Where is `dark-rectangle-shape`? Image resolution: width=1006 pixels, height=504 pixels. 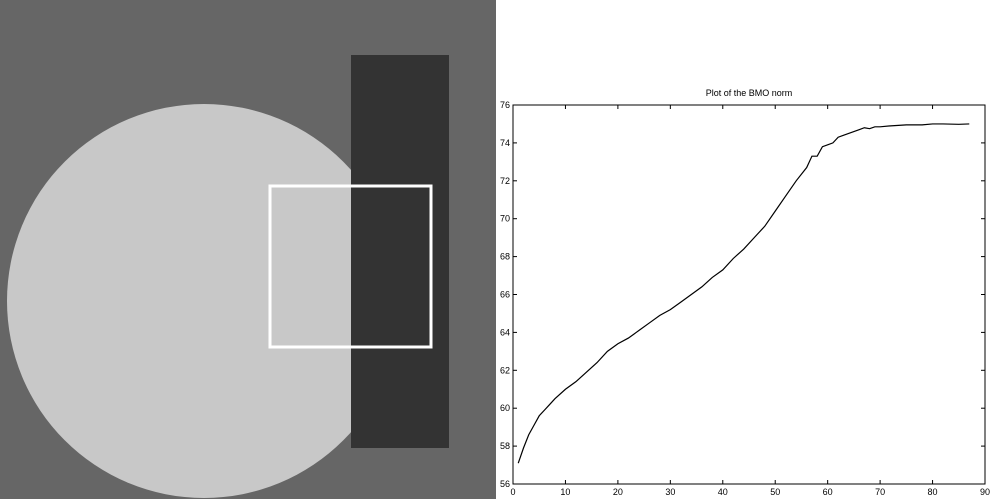
dark-rectangle-shape is located at coordinates (400, 251).